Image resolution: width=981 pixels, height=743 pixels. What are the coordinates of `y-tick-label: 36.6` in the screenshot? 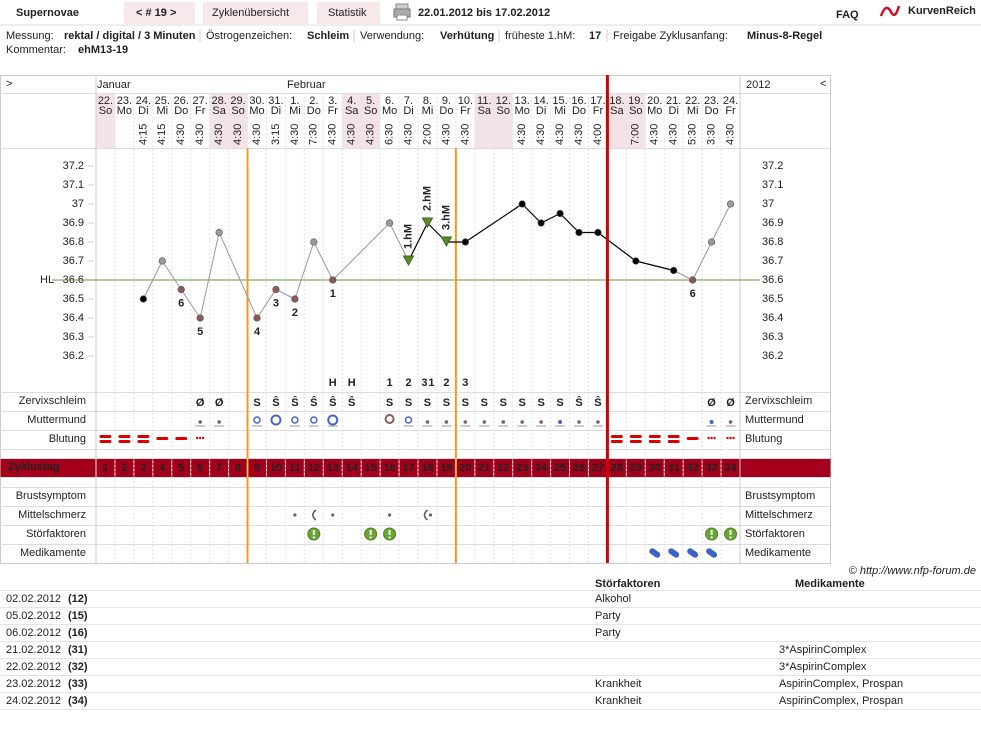 It's located at (772, 280).